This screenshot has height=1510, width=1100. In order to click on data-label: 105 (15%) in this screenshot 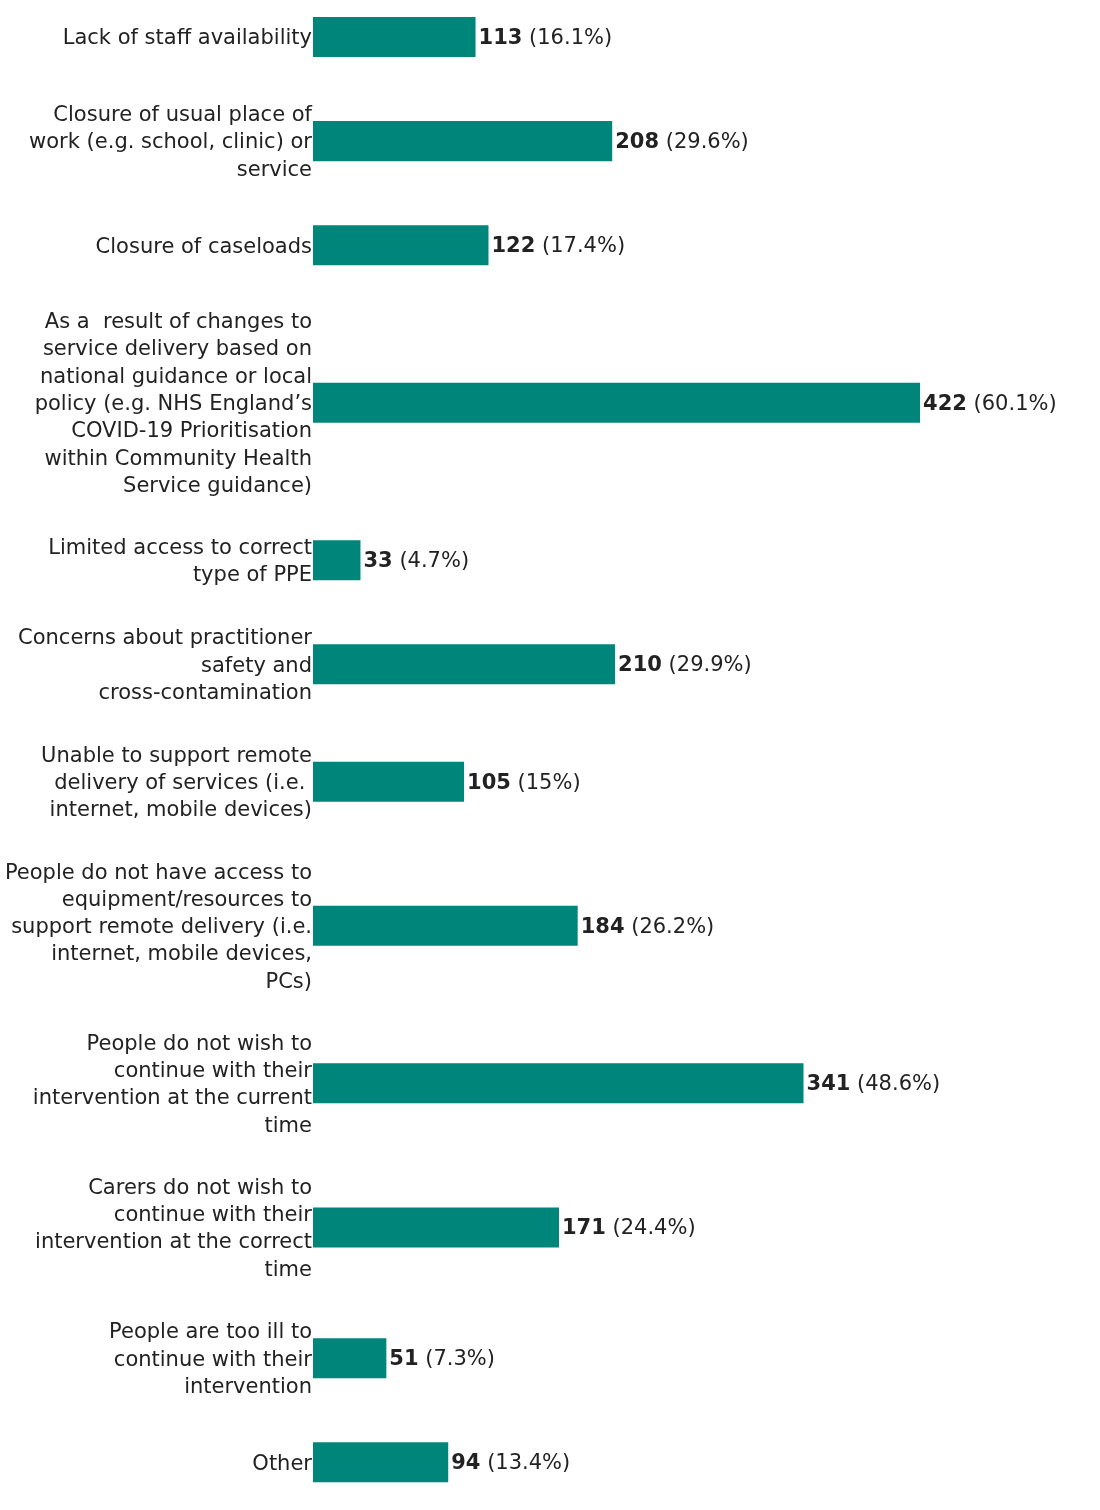, I will do `click(524, 781)`.